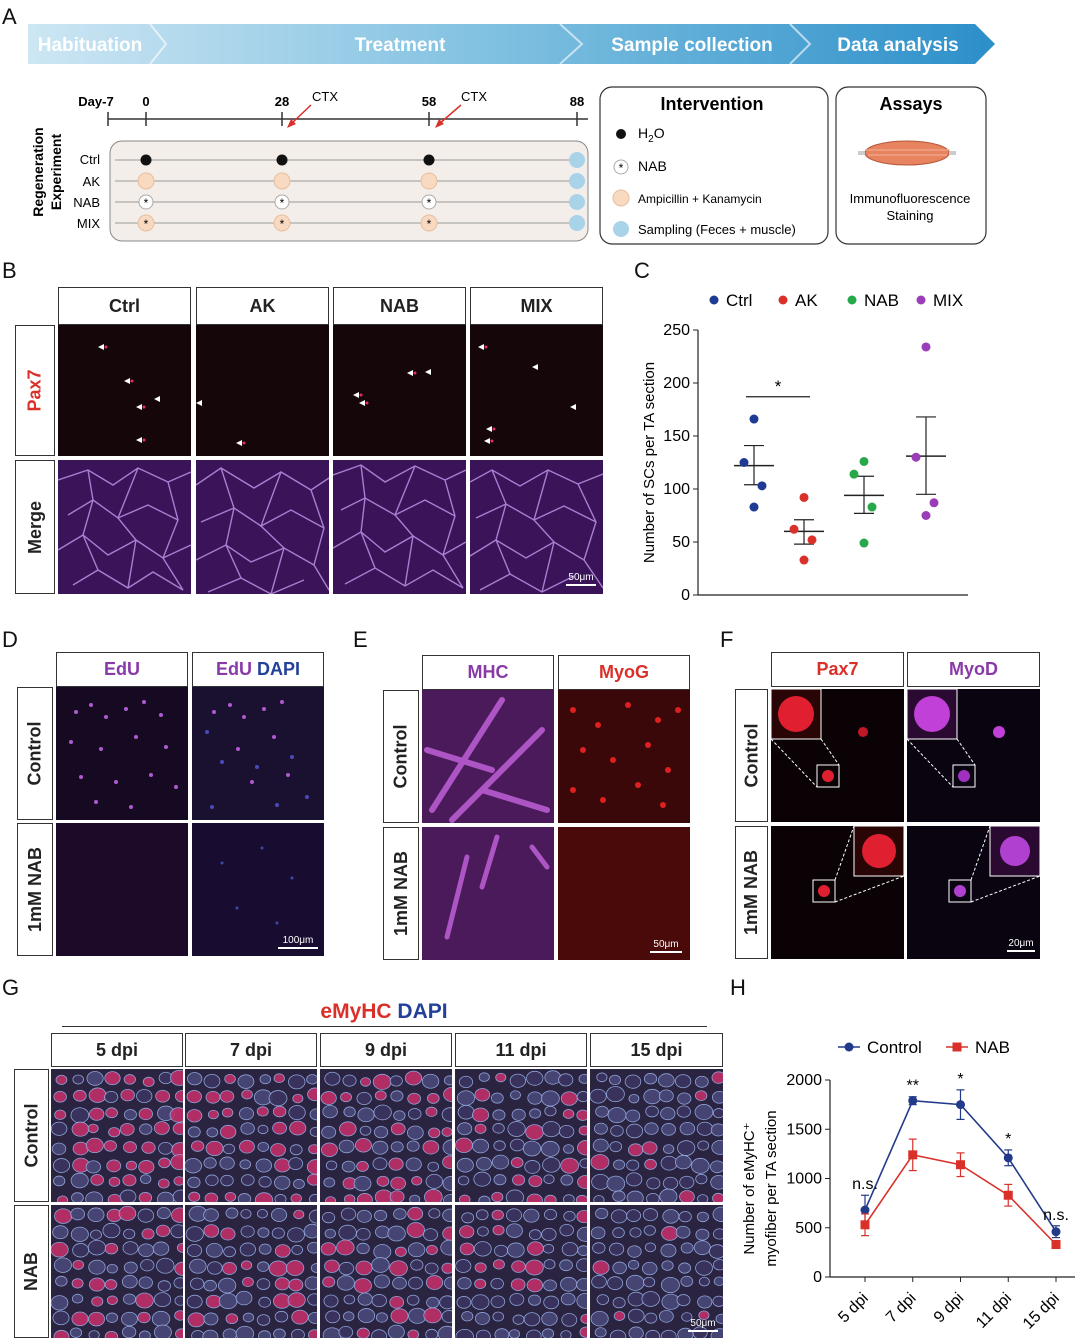 This screenshot has height=1340, width=1080. What do you see at coordinates (739, 300) in the screenshot?
I see `c-legend-label-Ctrl: Ctrl` at bounding box center [739, 300].